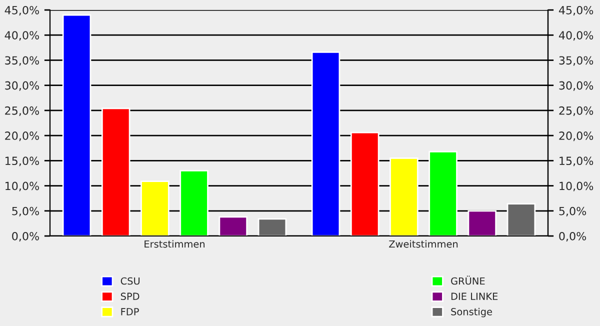 The image size is (600, 326). What do you see at coordinates (22, 137) in the screenshot?
I see `y-tick-label: 20,0%` at bounding box center [22, 137].